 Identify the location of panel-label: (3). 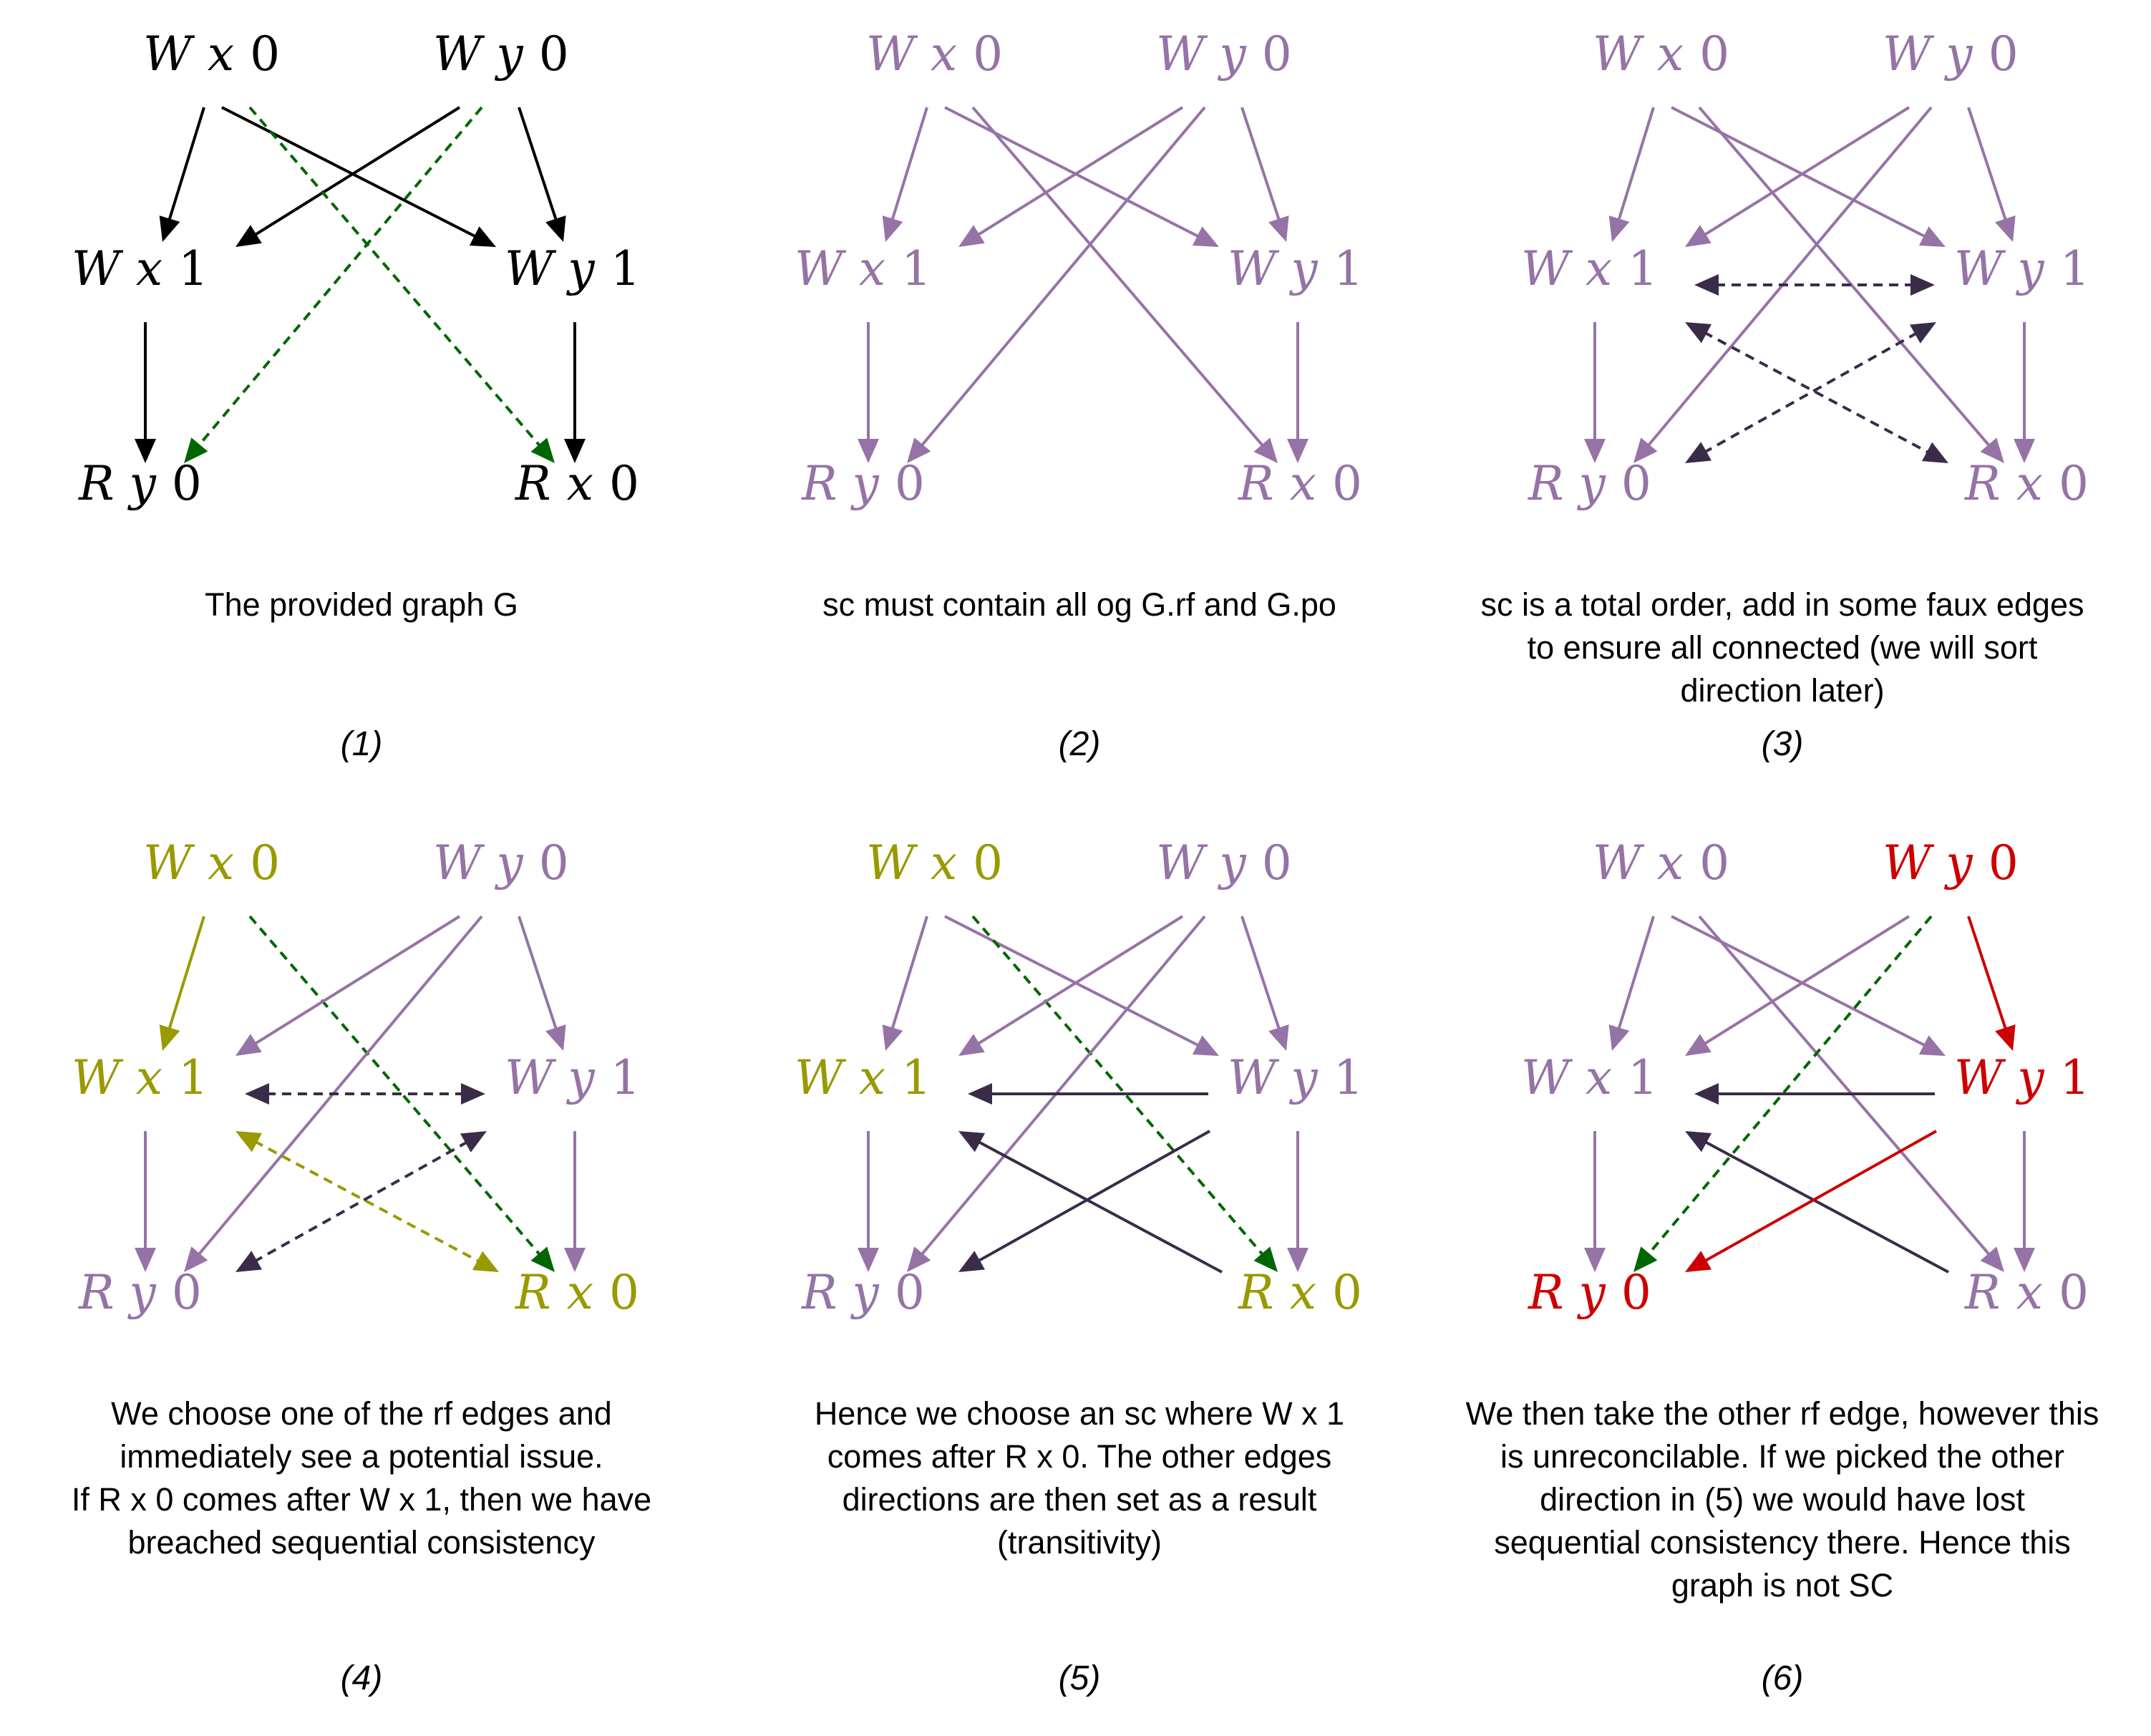
(1783, 744).